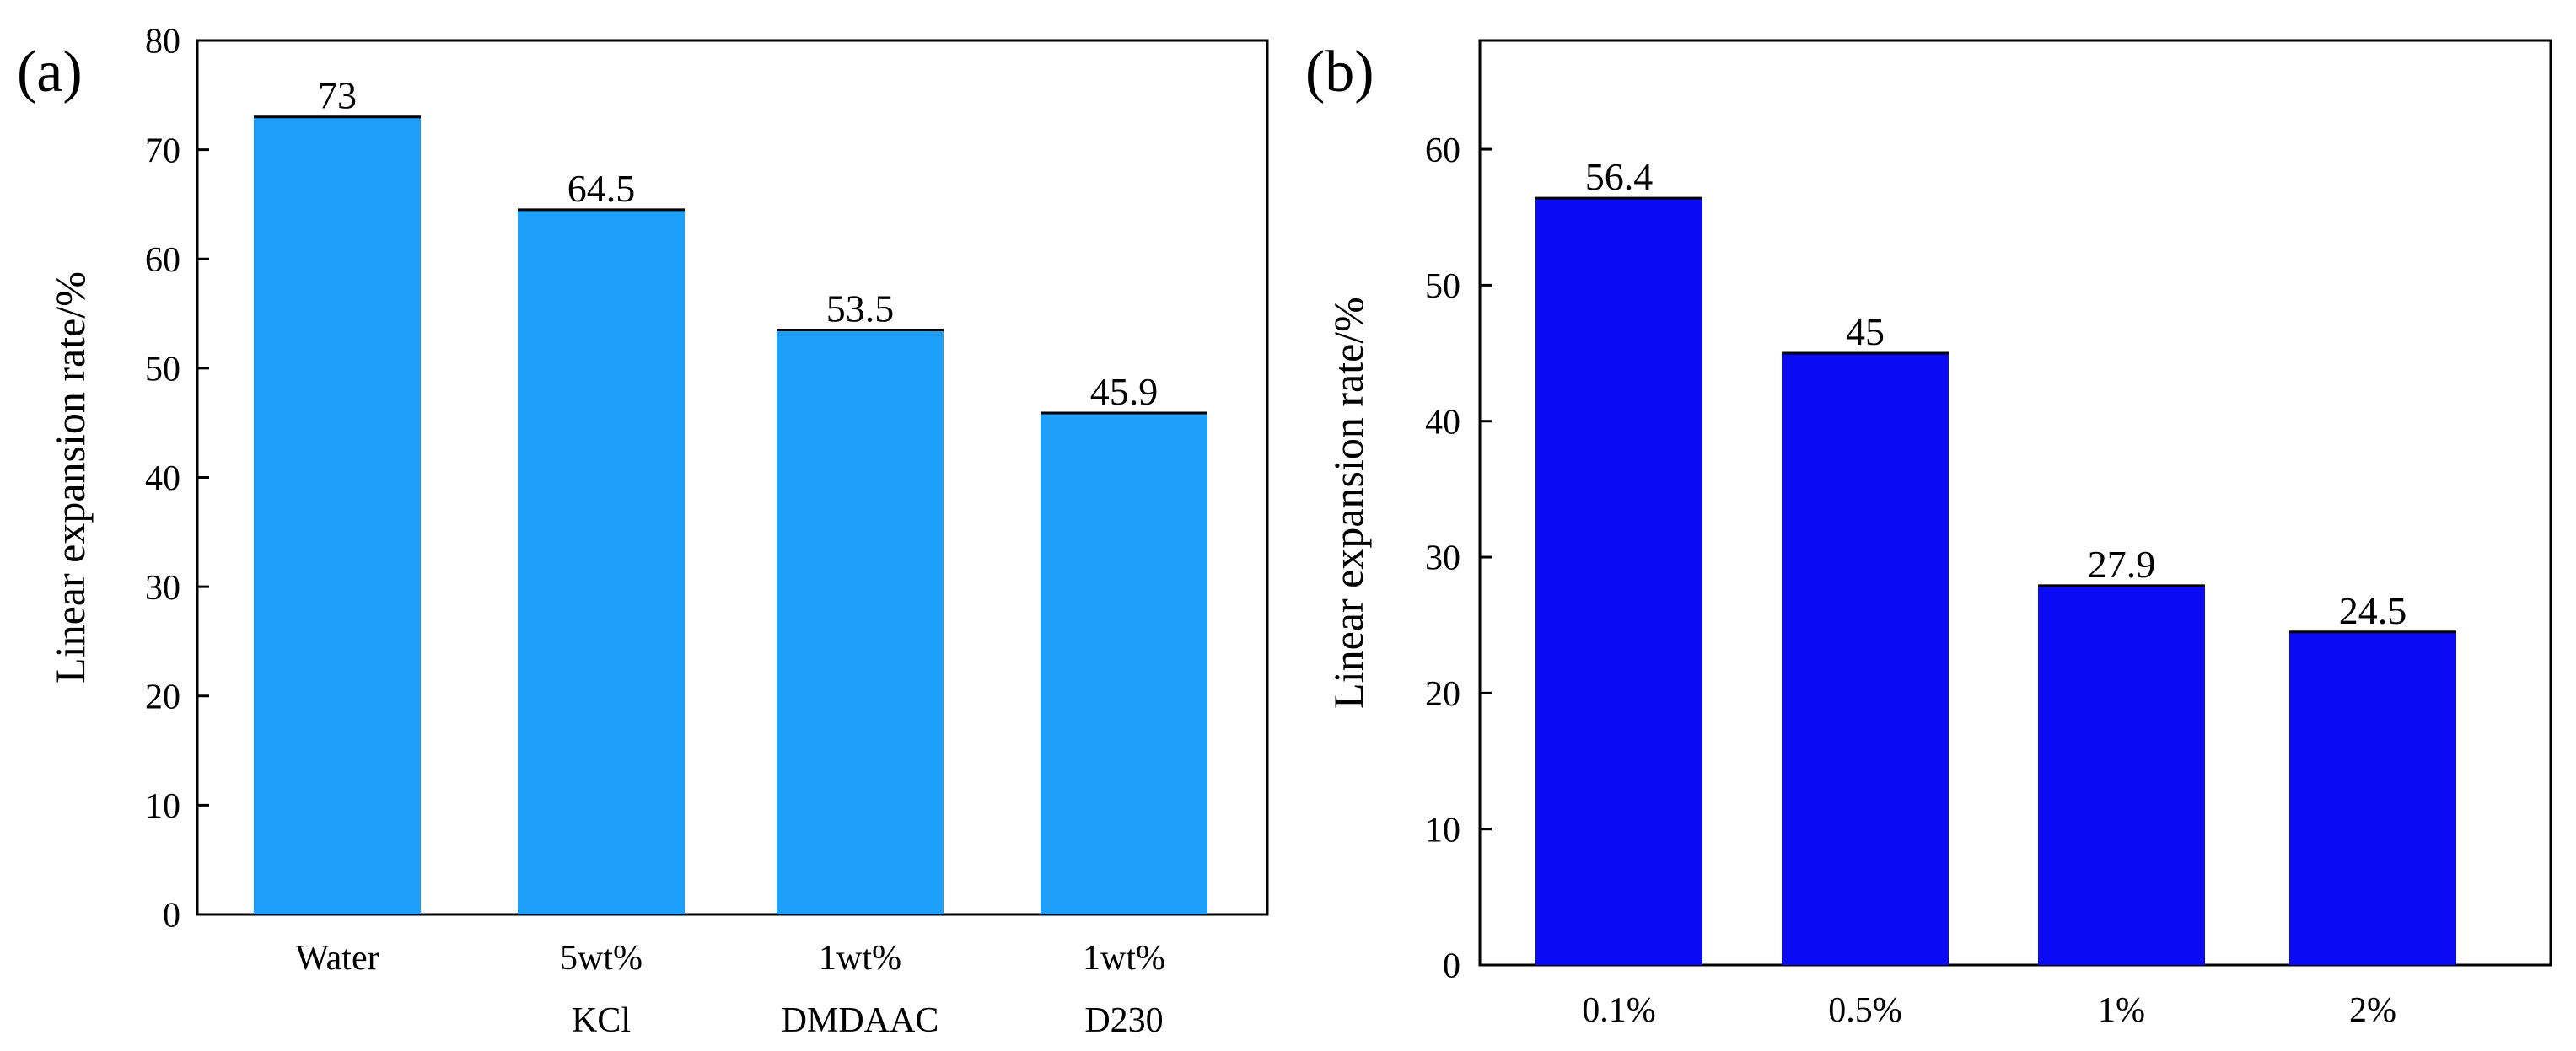 Image resolution: width=2576 pixels, height=1051 pixels. I want to click on panel-b-category-label-3-0: 2%, so click(2372, 1010).